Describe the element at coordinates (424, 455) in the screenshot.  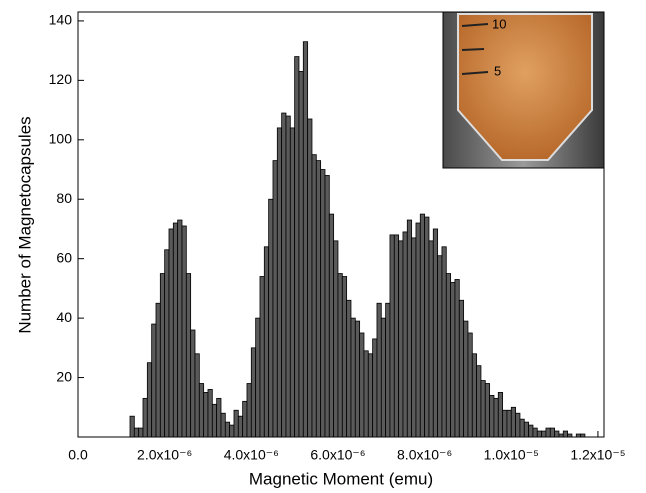
I see `x-tick-label: 8.0x10⁻⁶` at that location.